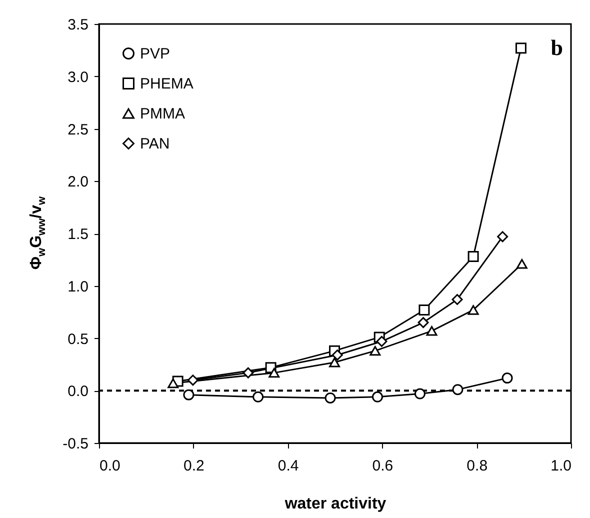 This screenshot has width=590, height=518. I want to click on legend-label: PHEMA, so click(167, 84).